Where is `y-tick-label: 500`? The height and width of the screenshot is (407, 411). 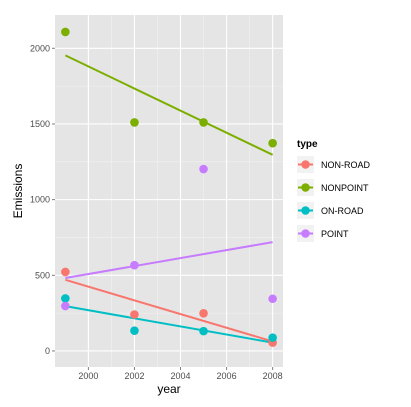
y-tick-label: 500 is located at coordinates (42, 275).